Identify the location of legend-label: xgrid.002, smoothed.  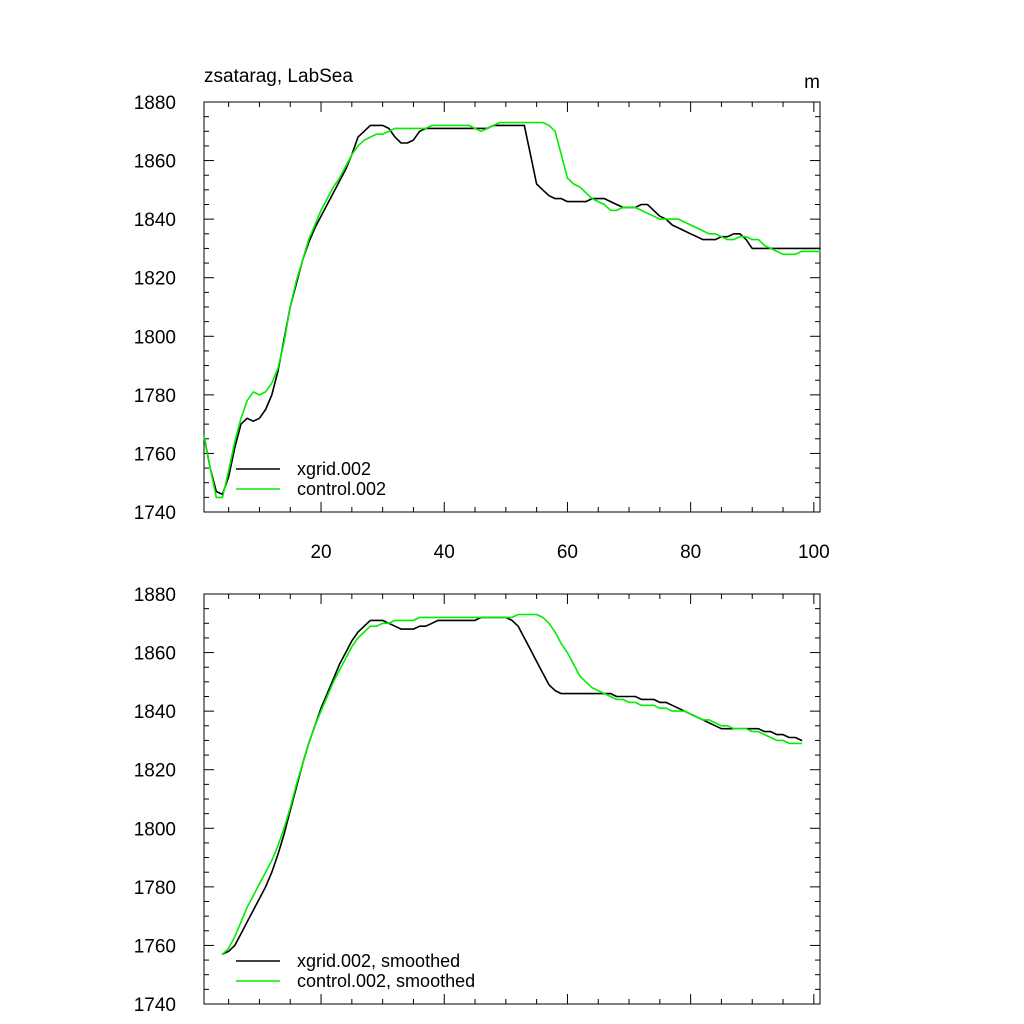
(378, 961).